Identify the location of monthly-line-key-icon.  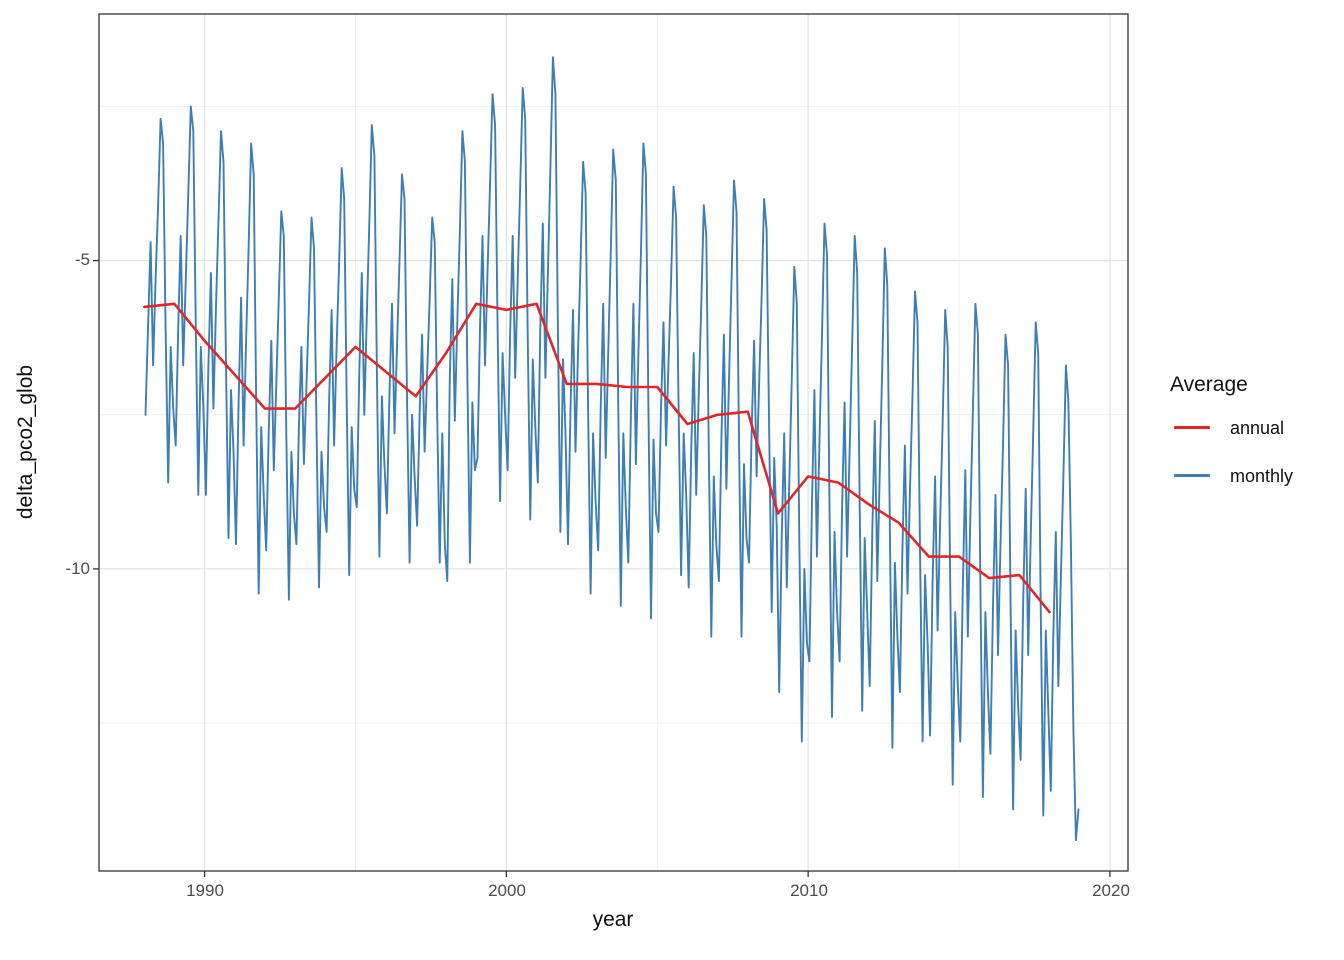
(1192, 475).